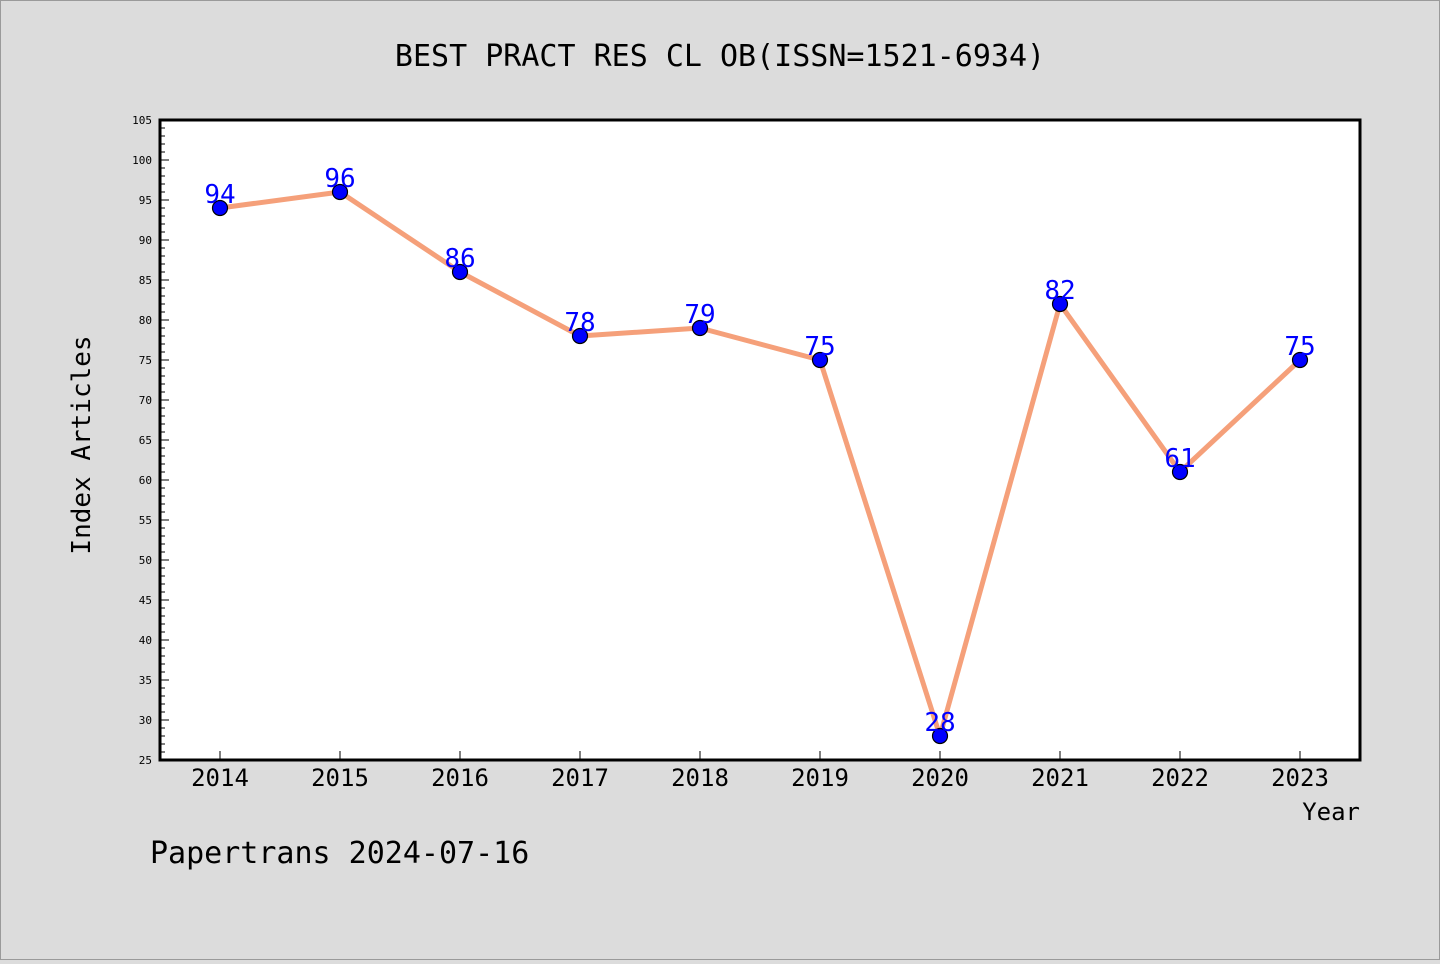  Describe the element at coordinates (339, 853) in the screenshot. I see `footer-watermark: Papertrans 2024-07-16` at that location.